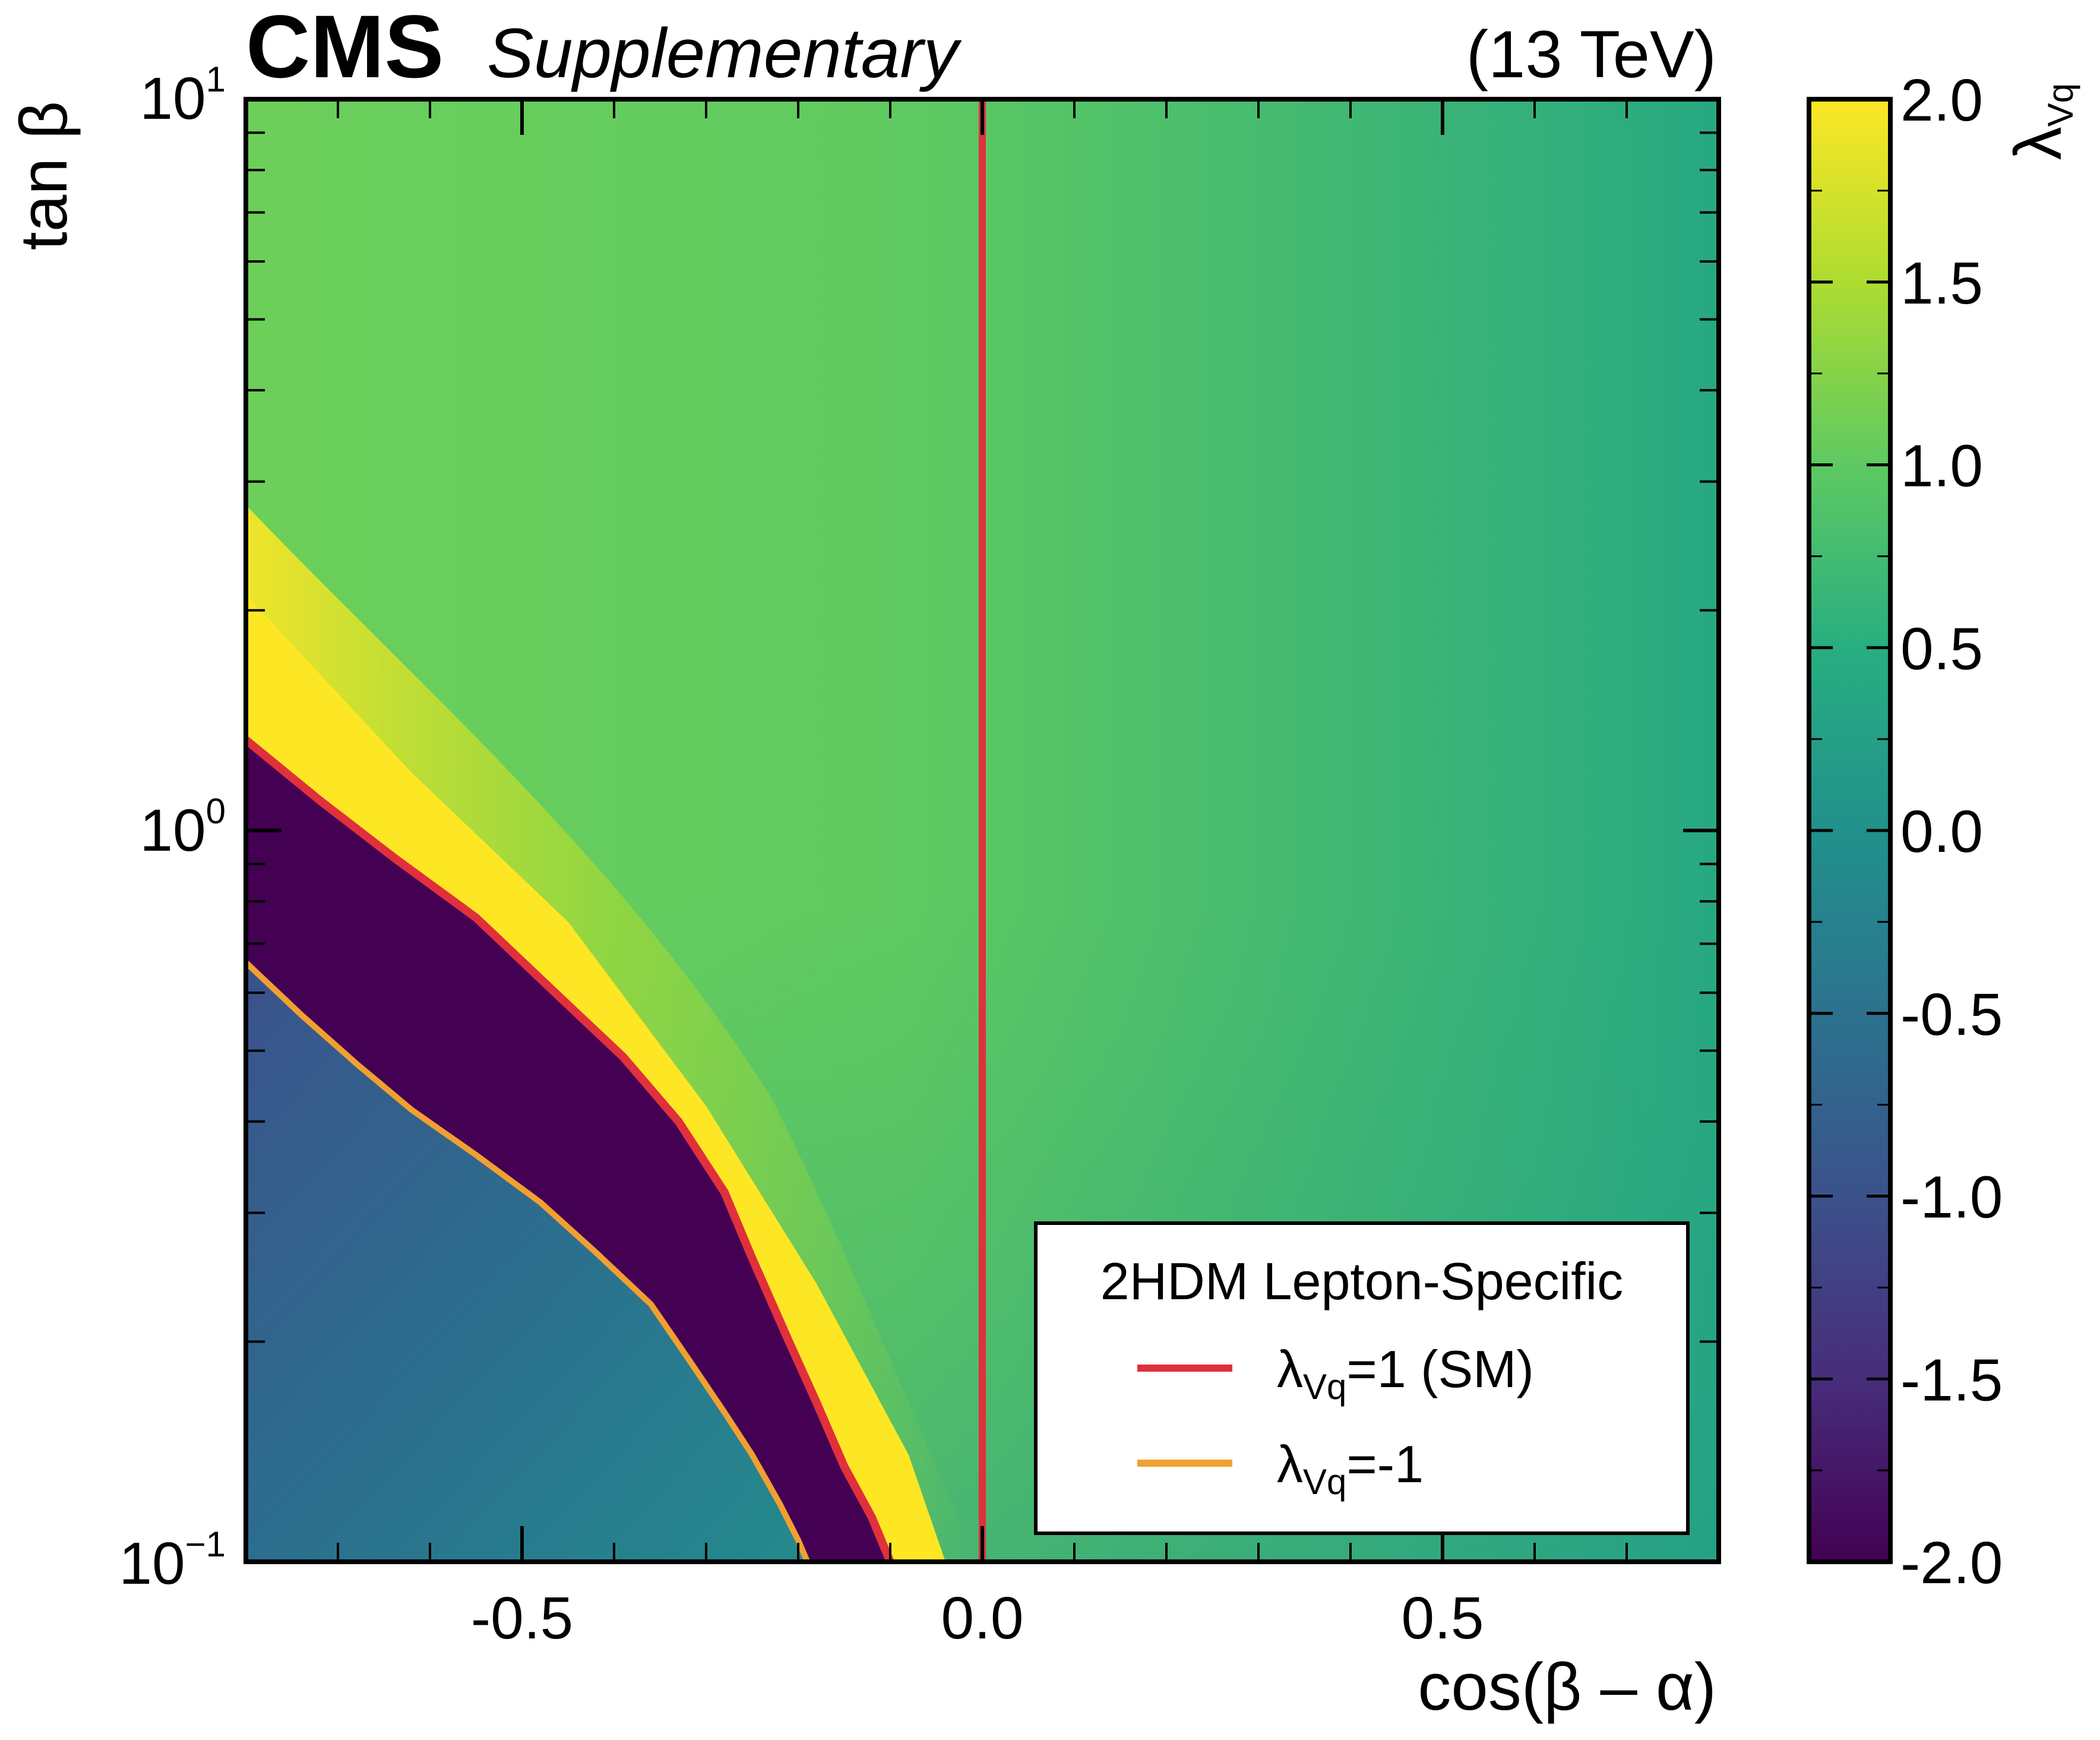 The height and width of the screenshot is (1740, 2100). Describe the element at coordinates (1942, 648) in the screenshot. I see `colorbar-tick-label: 0.5` at that location.